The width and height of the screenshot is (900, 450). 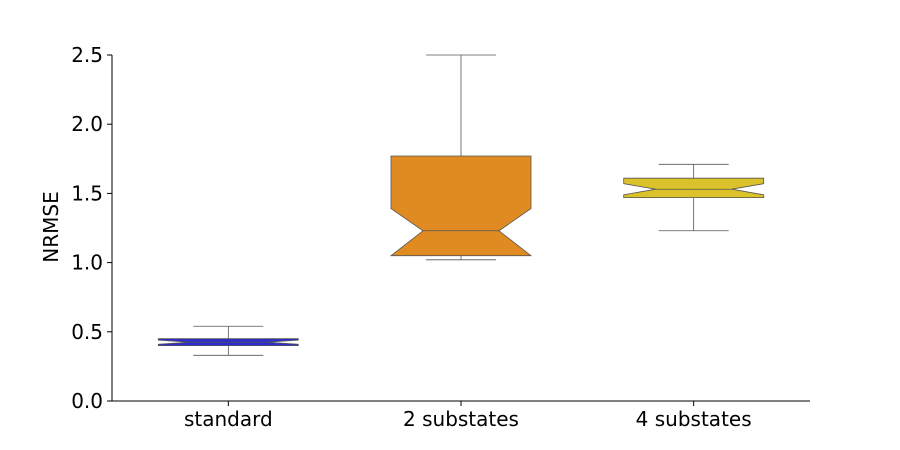 What do you see at coordinates (228, 419) in the screenshot?
I see `x-tick-label: standard` at bounding box center [228, 419].